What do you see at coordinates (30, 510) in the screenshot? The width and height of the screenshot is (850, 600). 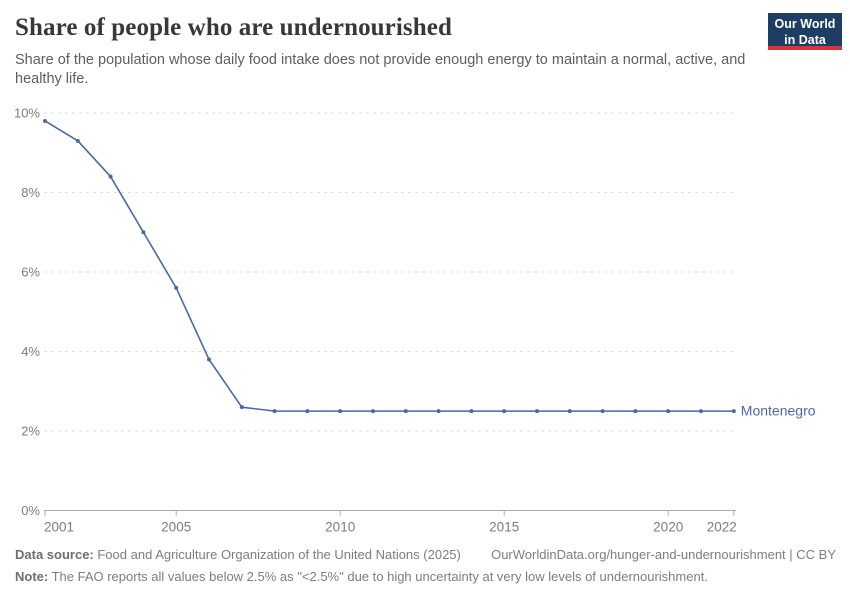 I see `y-tick-label-0: 0%` at bounding box center [30, 510].